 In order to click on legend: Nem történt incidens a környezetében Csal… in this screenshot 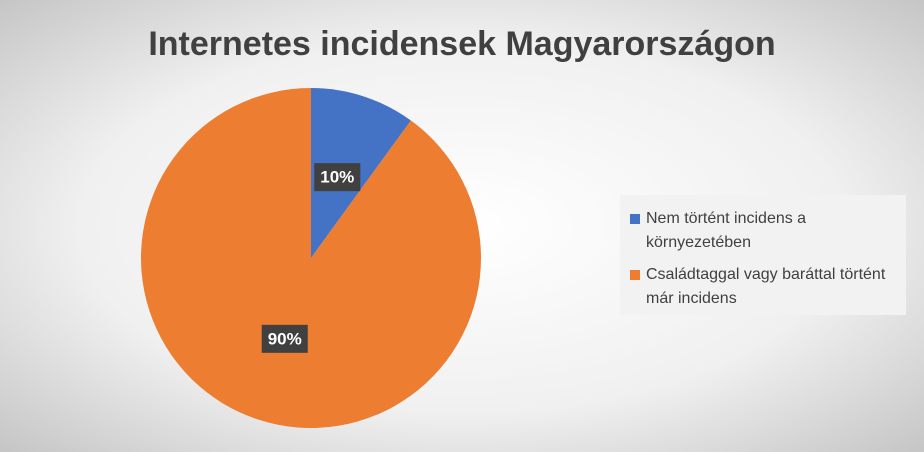, I will do `click(763, 255)`.